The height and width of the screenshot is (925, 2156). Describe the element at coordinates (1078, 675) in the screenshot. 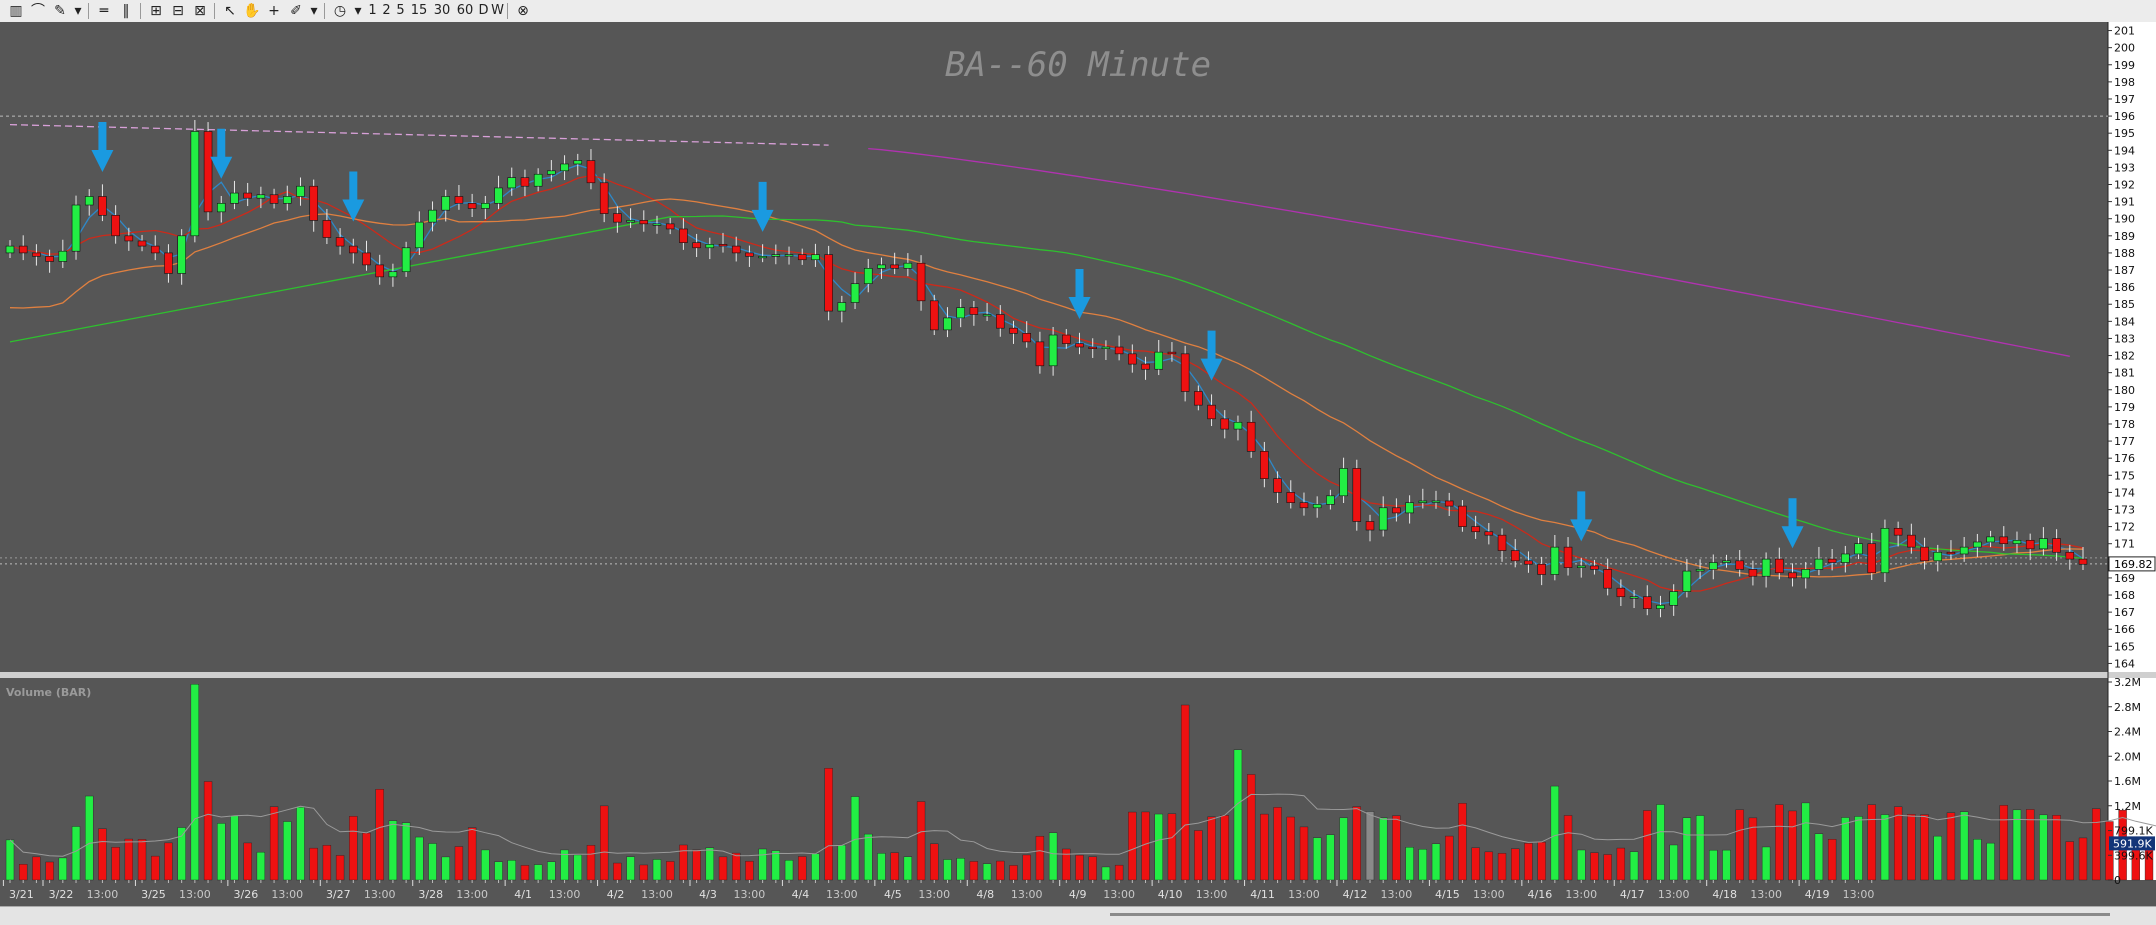

I see `panel-divider` at that location.